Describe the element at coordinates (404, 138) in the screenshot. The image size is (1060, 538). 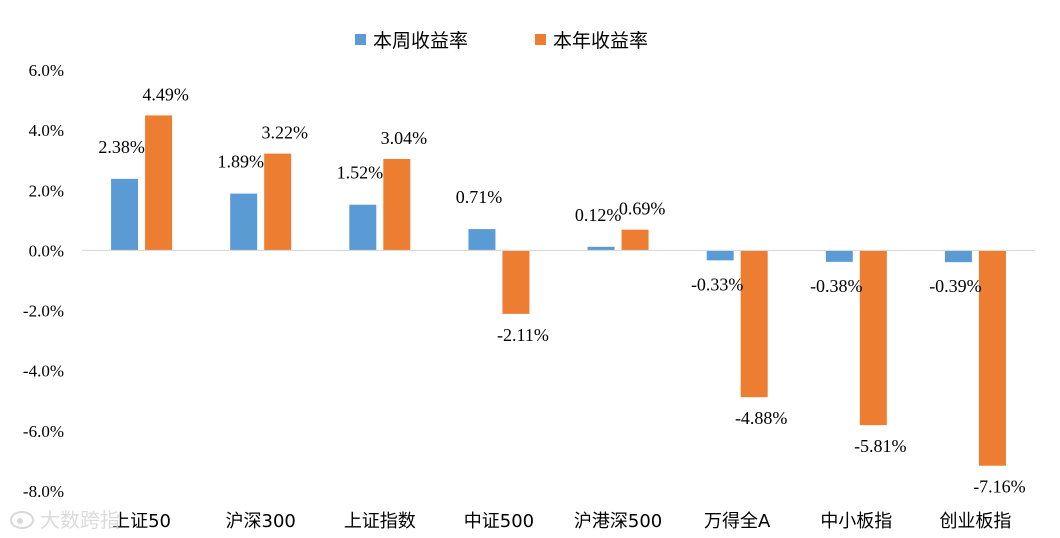
I see `data-label-ytd-2: 3.04%` at that location.